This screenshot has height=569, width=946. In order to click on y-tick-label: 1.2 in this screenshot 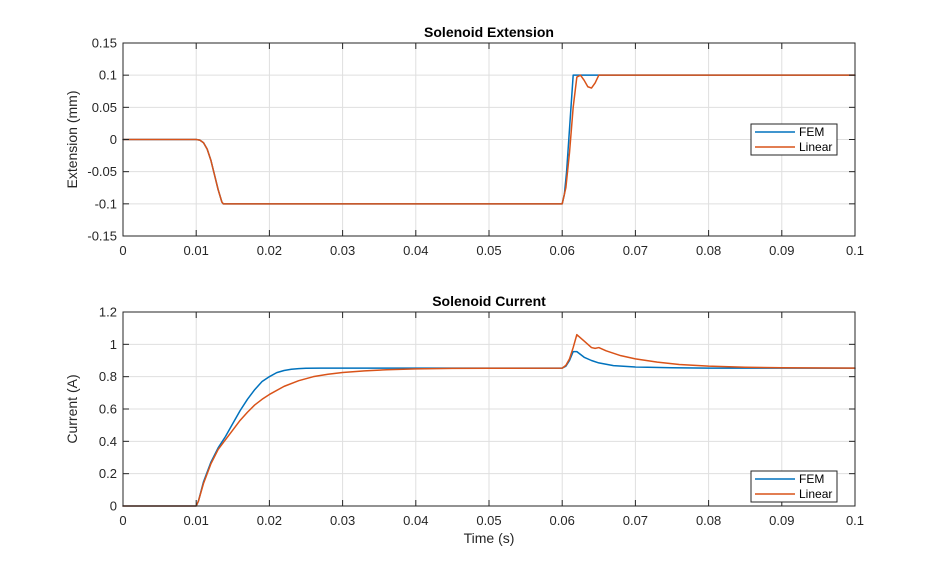, I will do `click(108, 312)`.